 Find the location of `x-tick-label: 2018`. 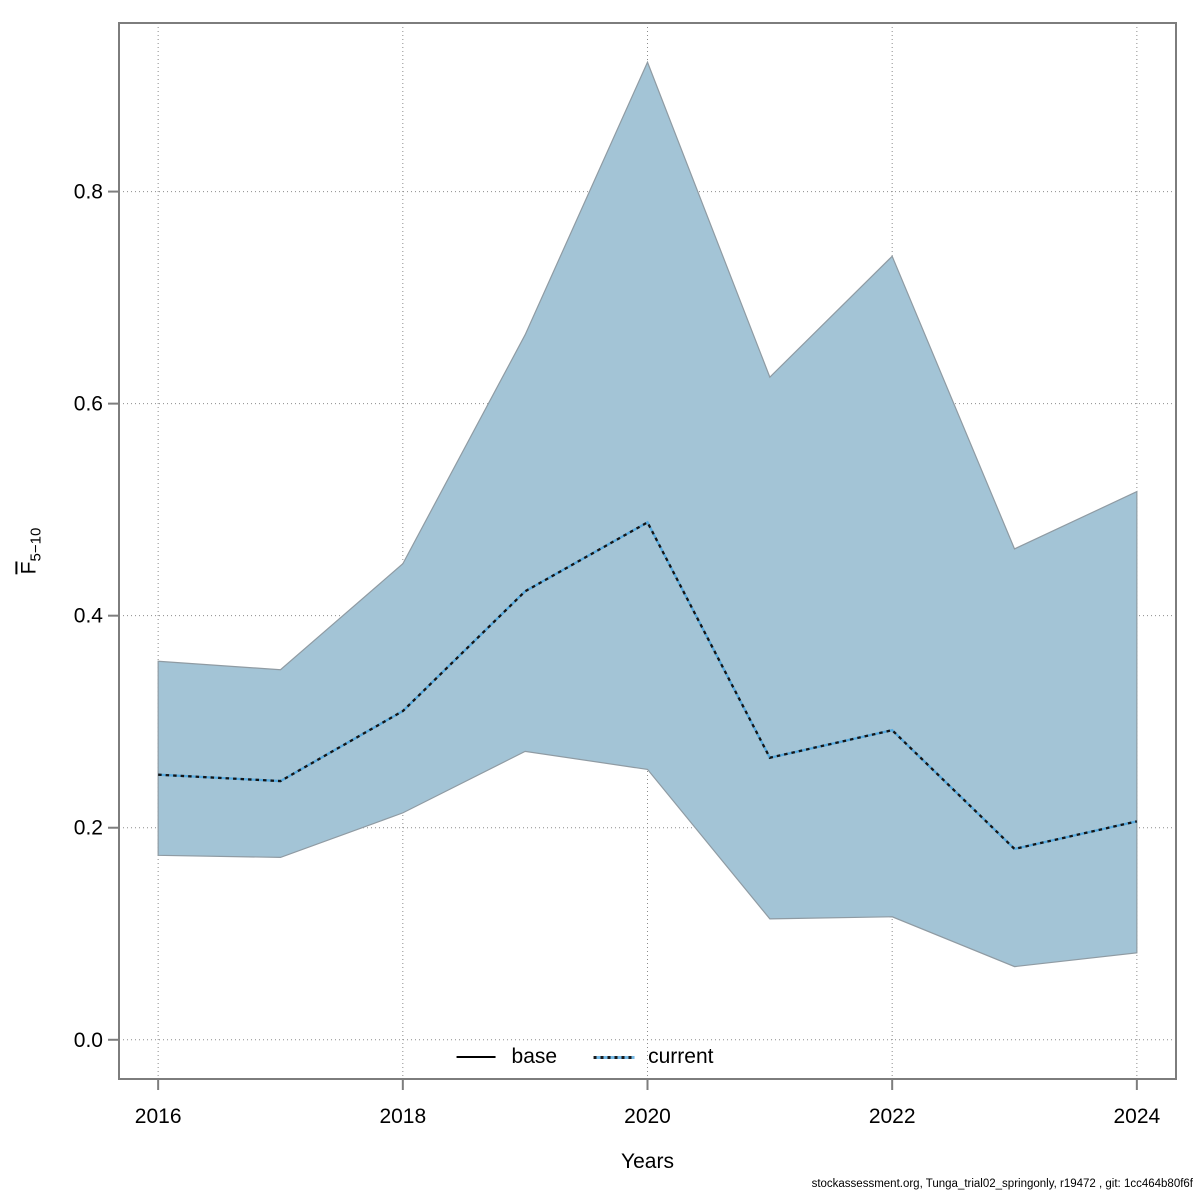

x-tick-label: 2018 is located at coordinates (402, 1116).